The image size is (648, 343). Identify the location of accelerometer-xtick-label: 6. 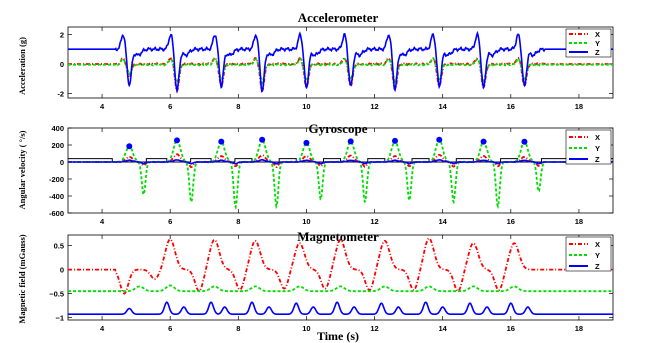
(170, 106).